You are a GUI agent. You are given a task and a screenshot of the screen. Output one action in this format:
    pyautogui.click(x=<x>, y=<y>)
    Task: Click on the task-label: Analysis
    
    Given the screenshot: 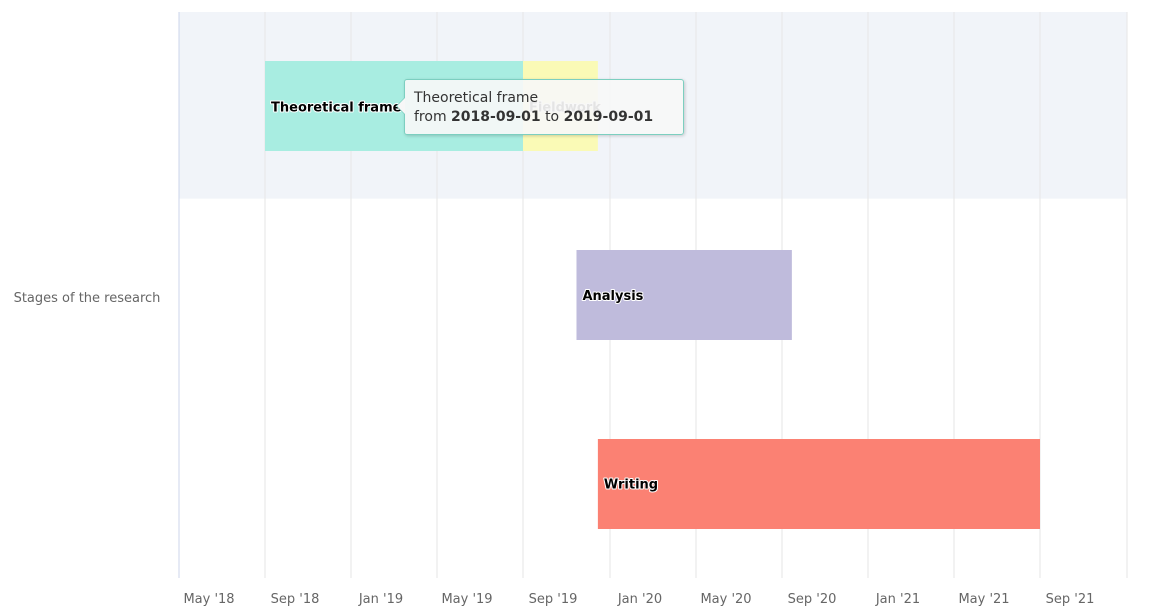 What is the action you would take?
    pyautogui.click(x=612, y=296)
    